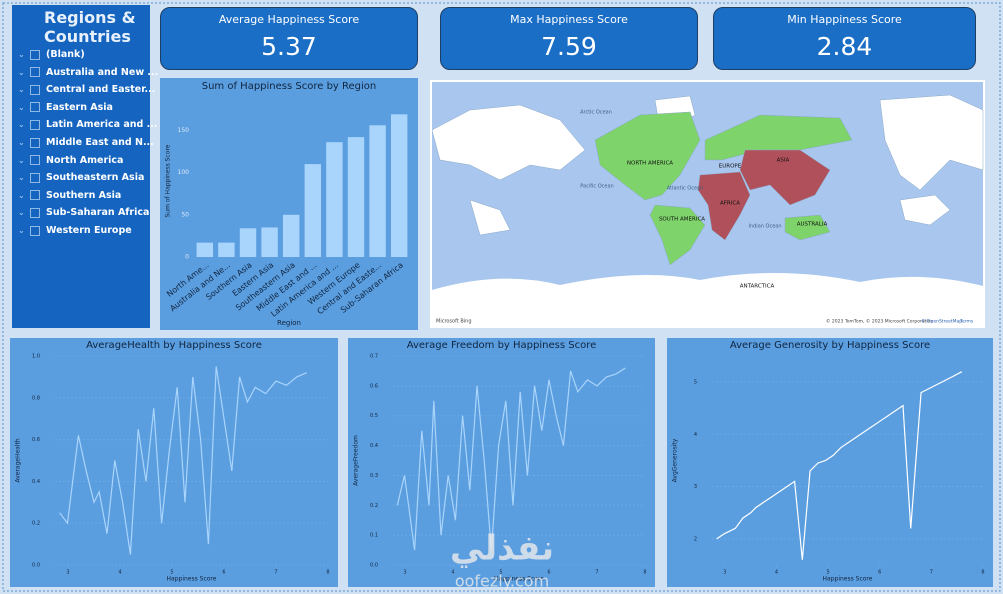  I want to click on africa, so click(724, 206).